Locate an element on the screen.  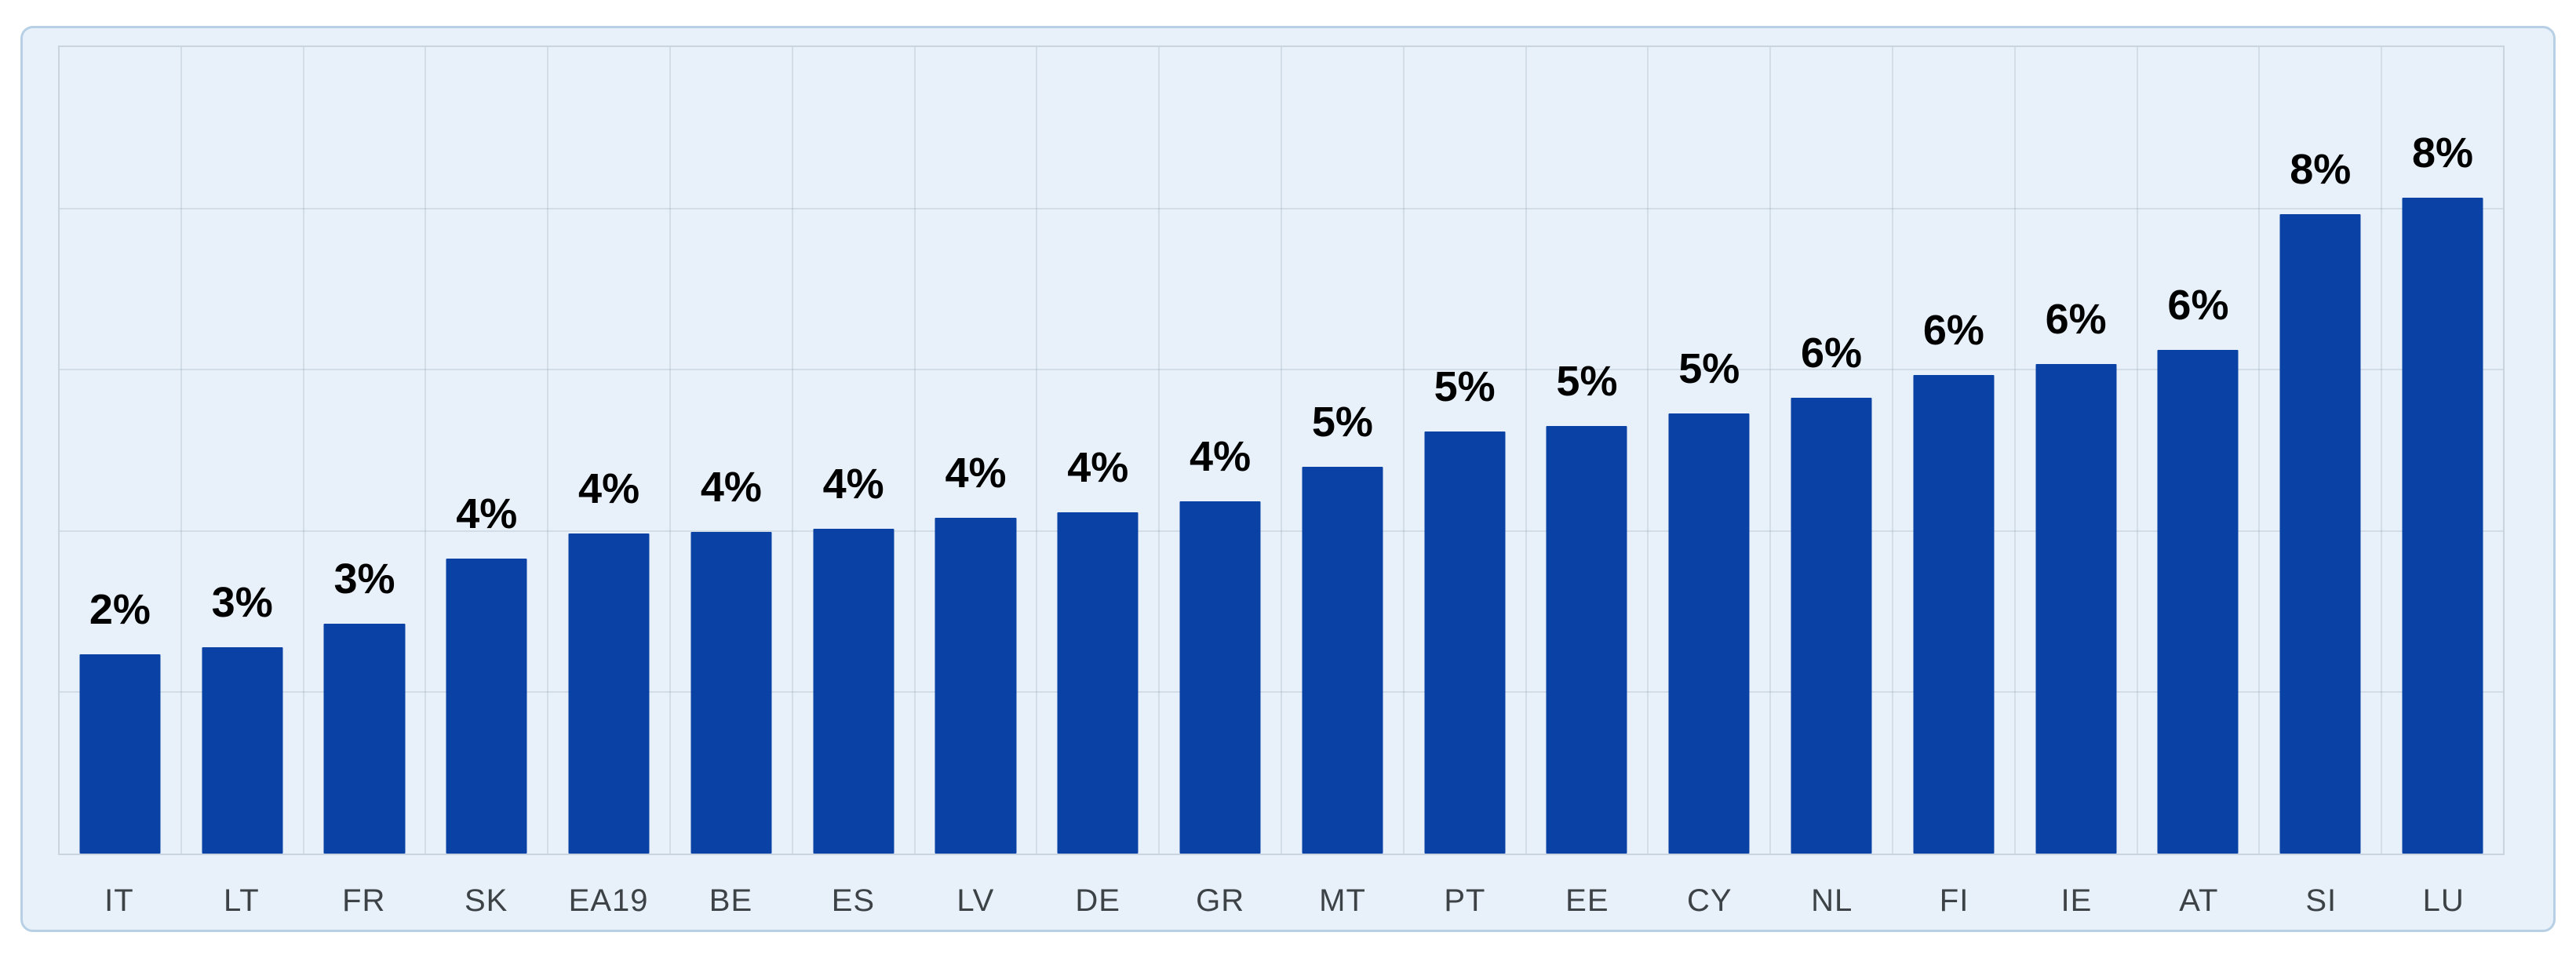
x-axis-label-lv: LV is located at coordinates (975, 900).